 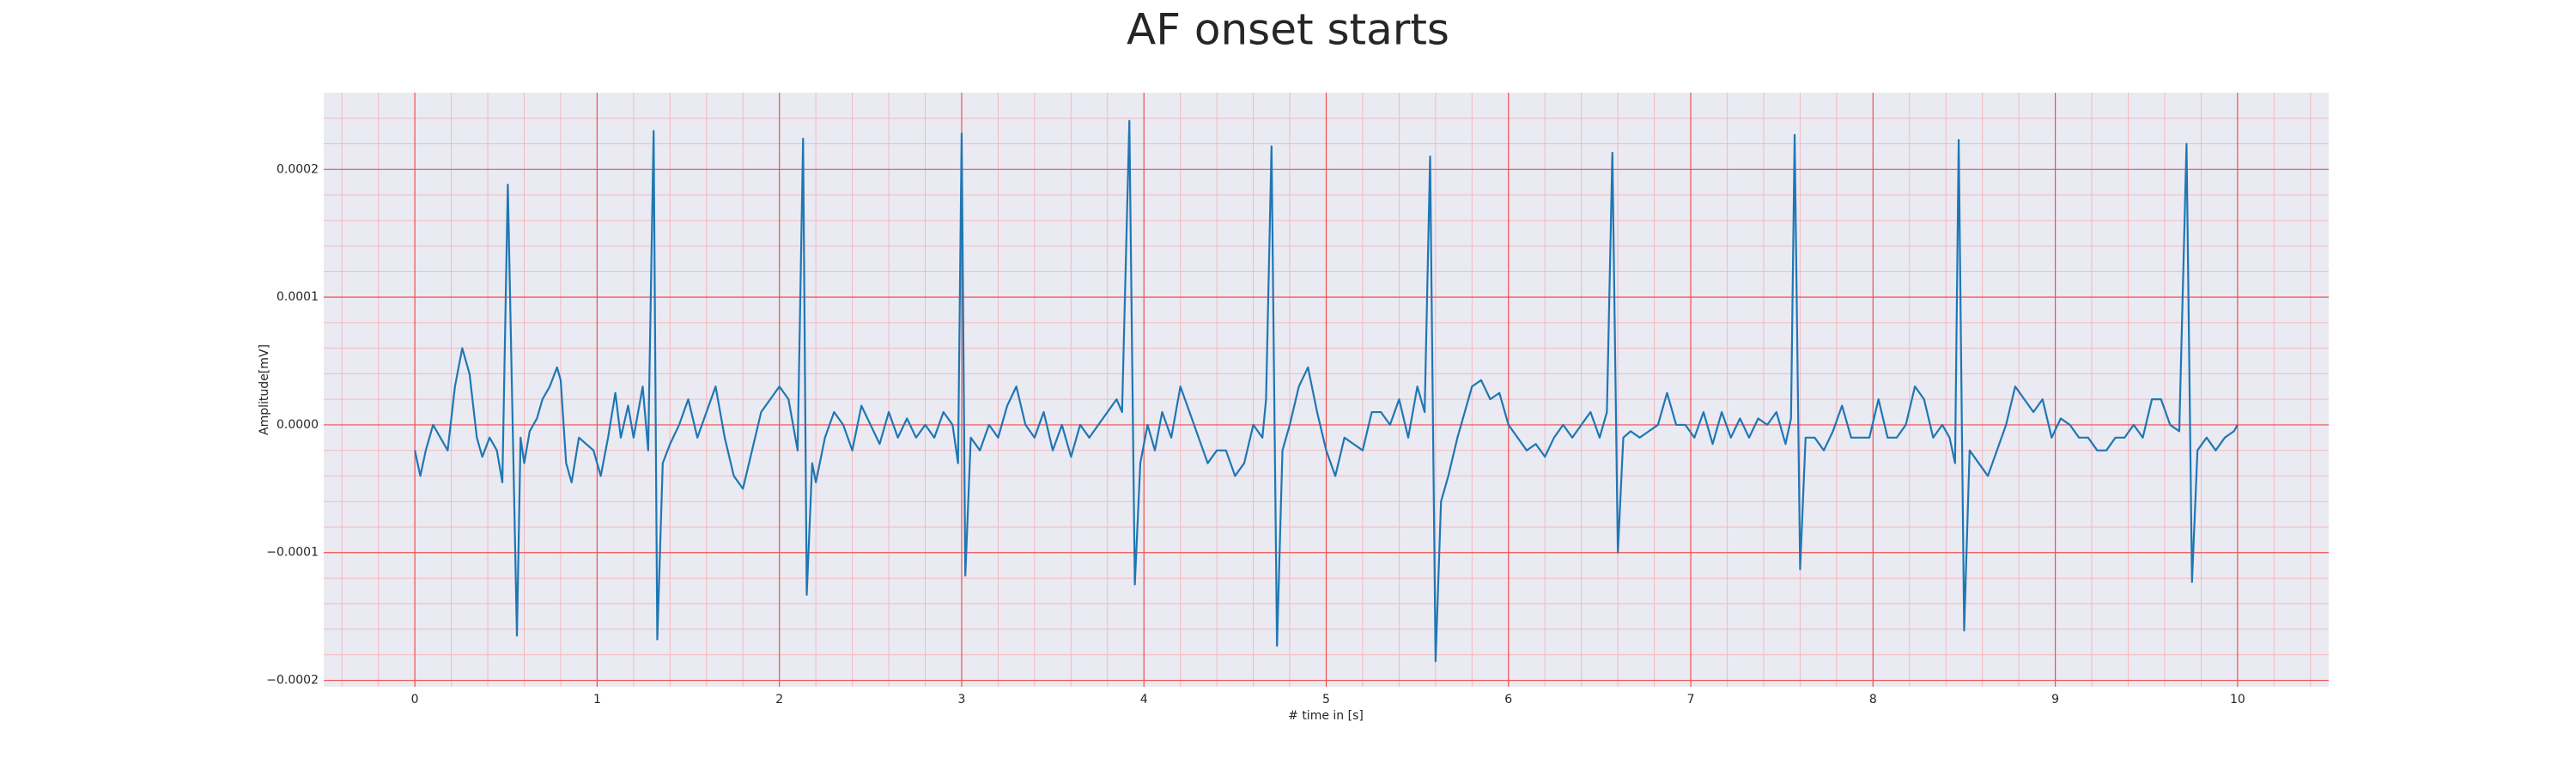 What do you see at coordinates (415, 699) in the screenshot?
I see `x-tick-label: 0` at bounding box center [415, 699].